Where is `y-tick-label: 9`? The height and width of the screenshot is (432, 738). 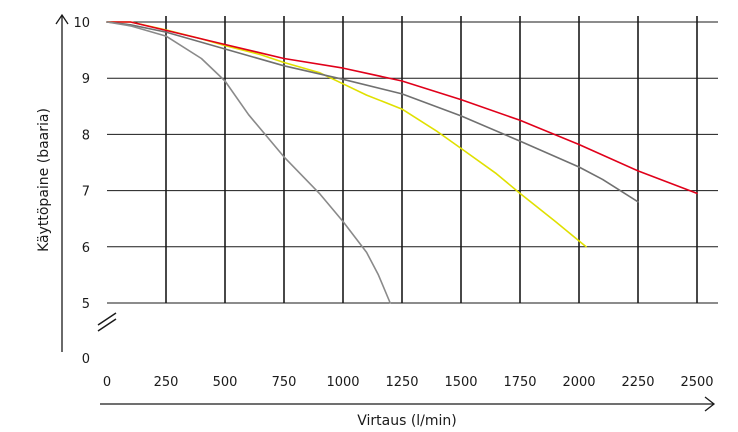 y-tick-label: 9 is located at coordinates (86, 79).